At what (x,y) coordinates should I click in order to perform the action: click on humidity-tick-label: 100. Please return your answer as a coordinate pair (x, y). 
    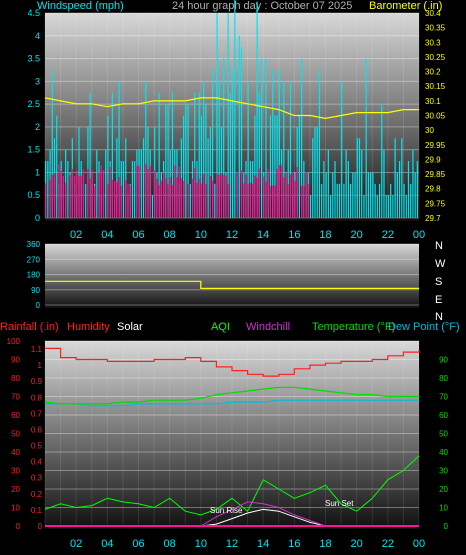
    Looking at the image, I should click on (14, 341).